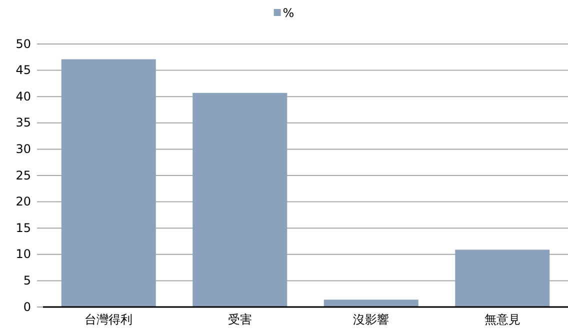  What do you see at coordinates (108, 319) in the screenshot?
I see `x-tick-label: 台灣得利` at bounding box center [108, 319].